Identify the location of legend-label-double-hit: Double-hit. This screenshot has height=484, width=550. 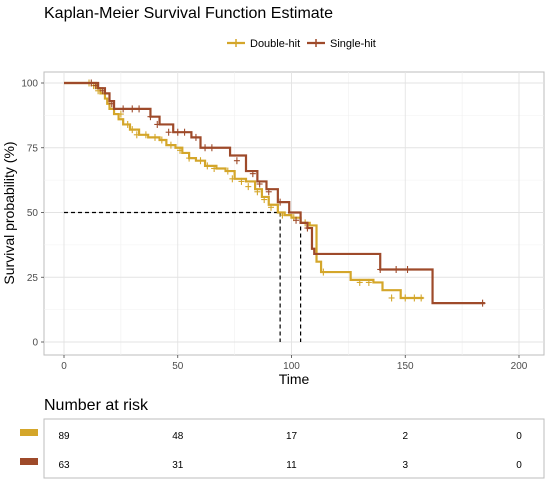
(275, 44).